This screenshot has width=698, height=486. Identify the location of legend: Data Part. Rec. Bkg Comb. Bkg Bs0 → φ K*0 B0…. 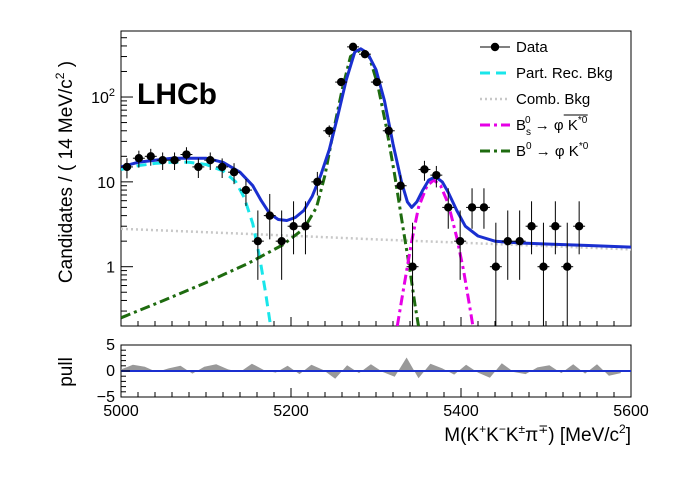
(546, 99).